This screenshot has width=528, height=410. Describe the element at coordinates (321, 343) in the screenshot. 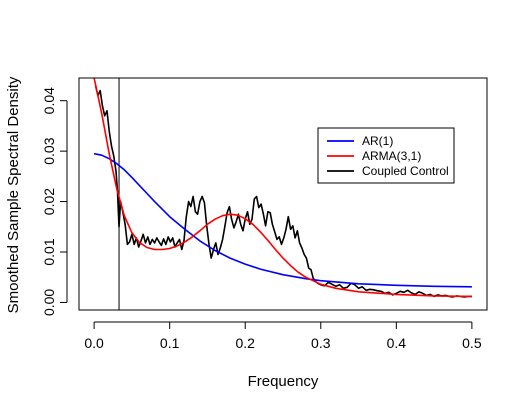

I see `x-tick-label: 0.3` at that location.